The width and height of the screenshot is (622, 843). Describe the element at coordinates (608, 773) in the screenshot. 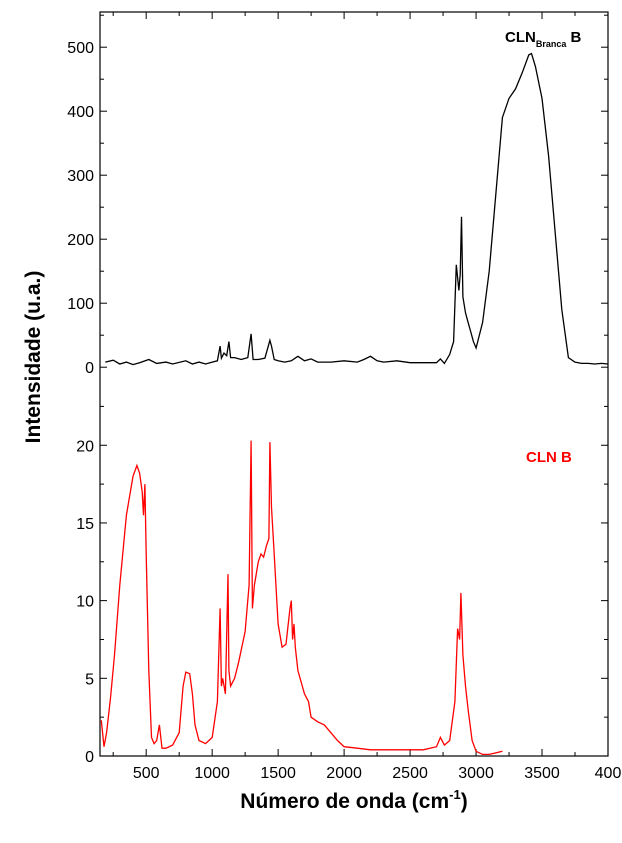

I see `x-tick-label: 400` at that location.